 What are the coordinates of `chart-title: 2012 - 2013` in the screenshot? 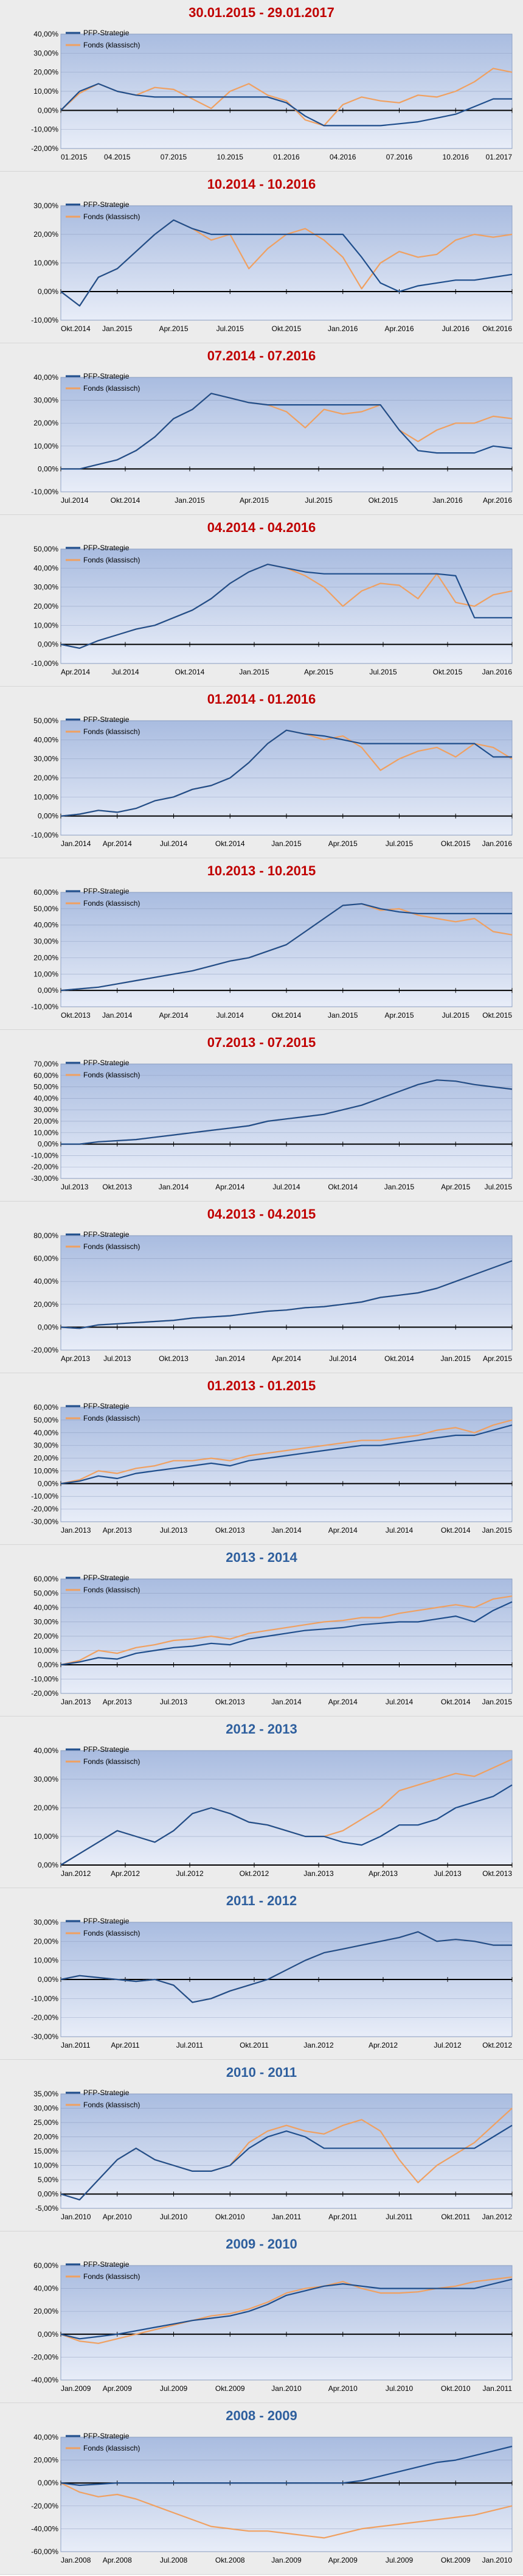 It's located at (261, 1729).